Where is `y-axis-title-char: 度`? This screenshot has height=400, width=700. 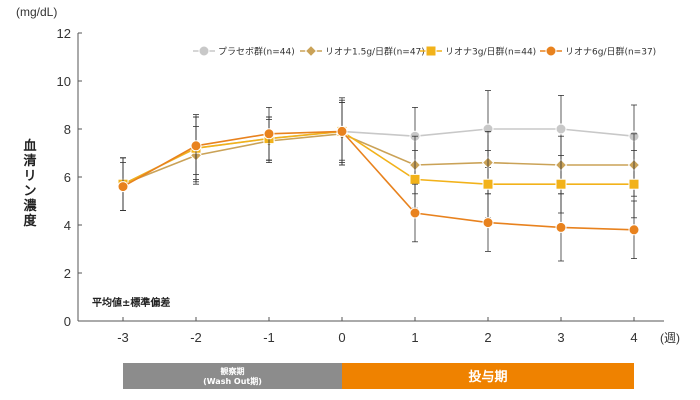 y-axis-title-char: 度 is located at coordinates (30, 221).